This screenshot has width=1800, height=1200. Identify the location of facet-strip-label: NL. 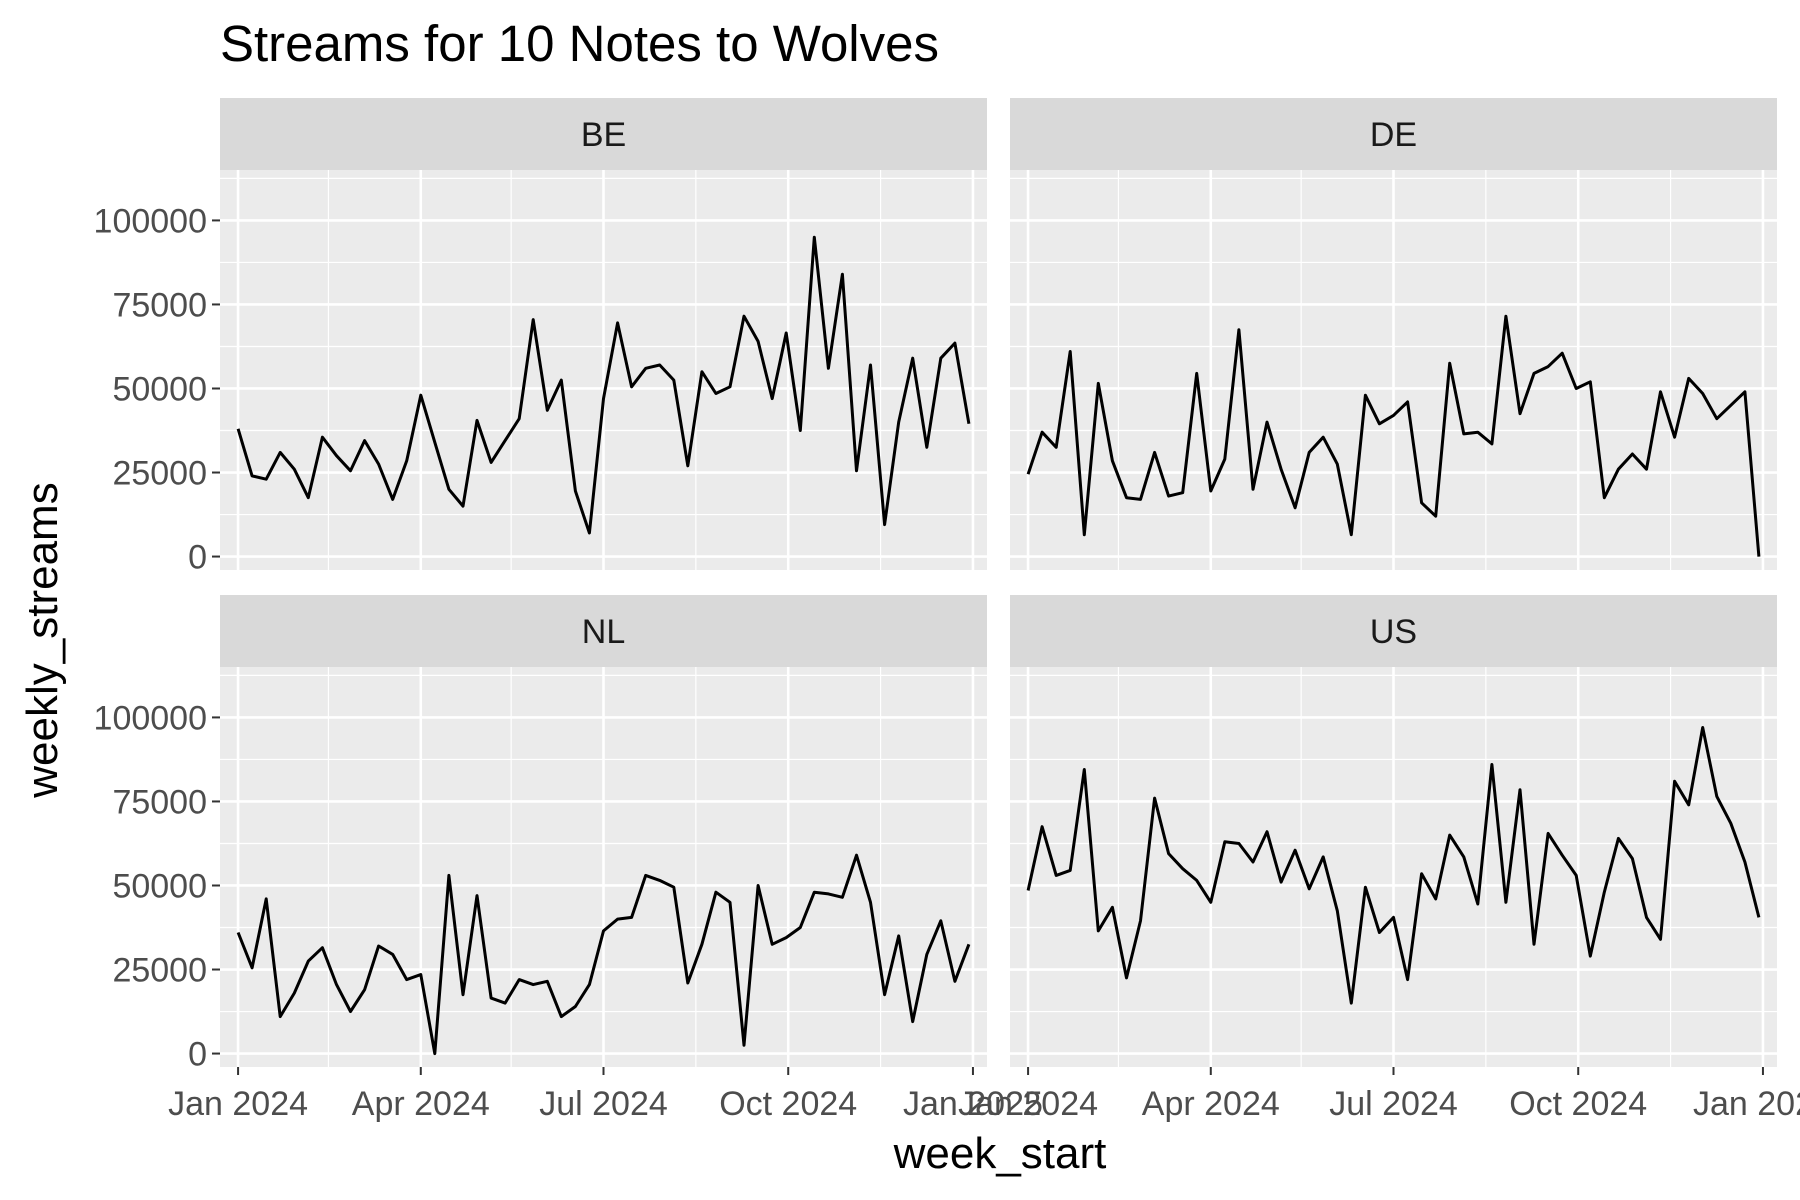
(603, 632).